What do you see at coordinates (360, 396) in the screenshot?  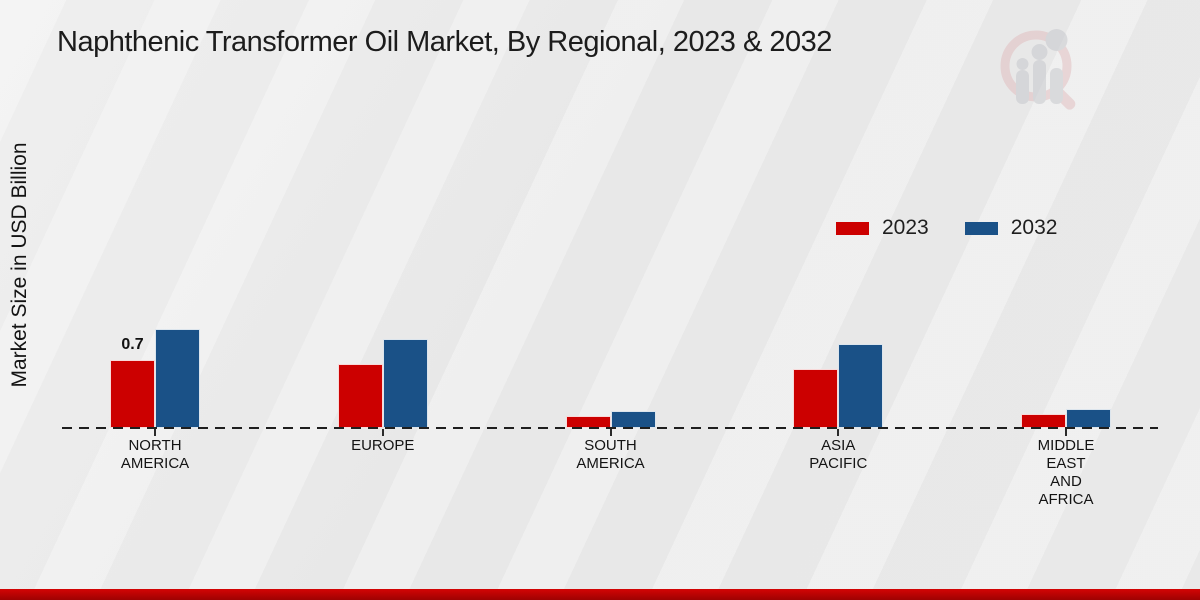 I see `bar-2023-europe` at bounding box center [360, 396].